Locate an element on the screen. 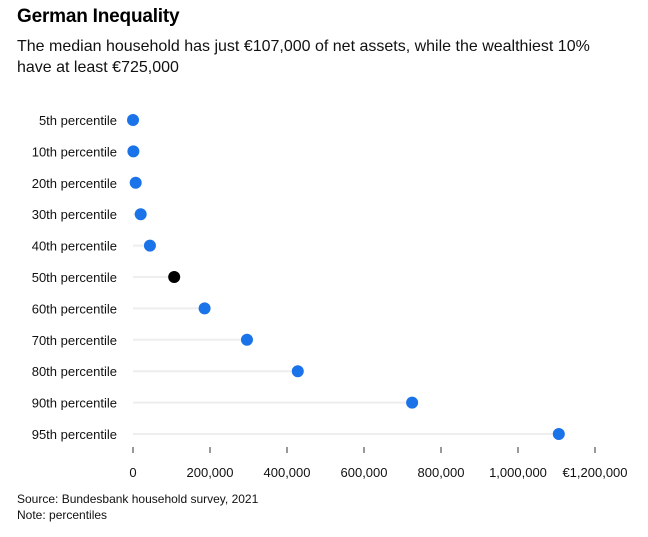  x-tick-label: 0 is located at coordinates (132, 472).